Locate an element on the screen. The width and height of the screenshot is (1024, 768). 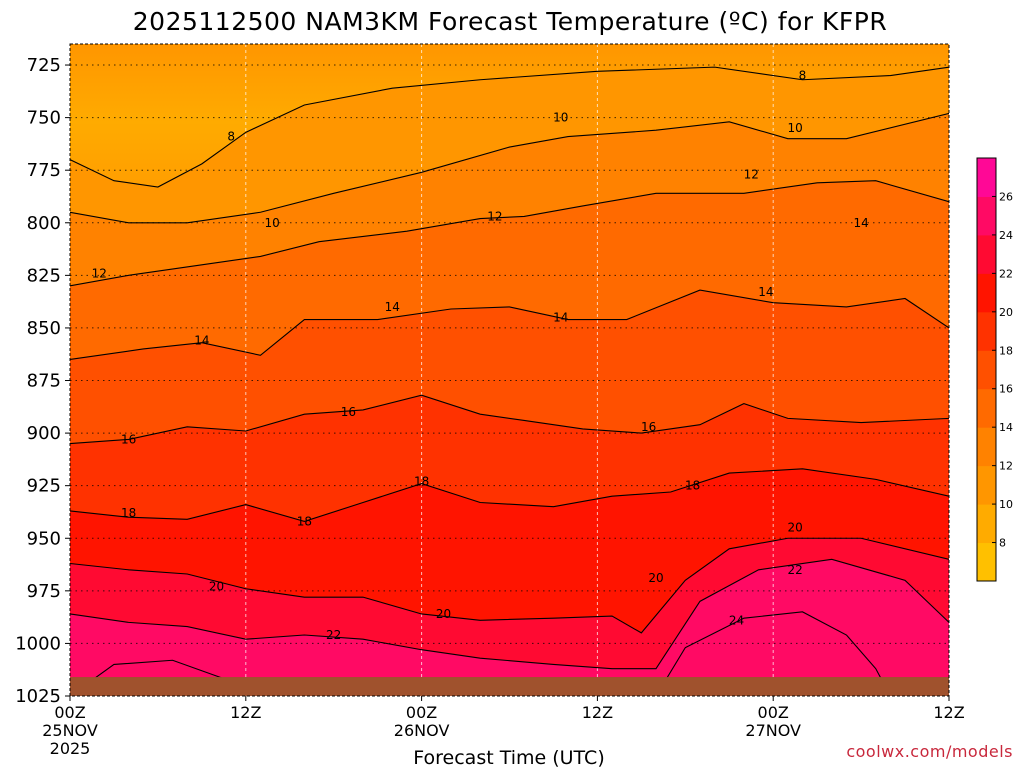
contour-label: 24 is located at coordinates (736, 620).